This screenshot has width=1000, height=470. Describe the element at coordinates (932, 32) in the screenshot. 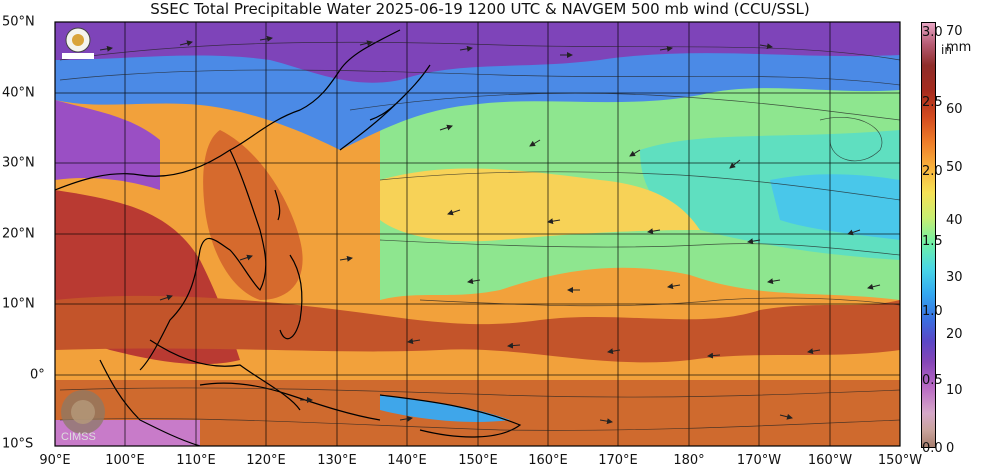

I see `colorbar-inch-label: 3.0` at that location.